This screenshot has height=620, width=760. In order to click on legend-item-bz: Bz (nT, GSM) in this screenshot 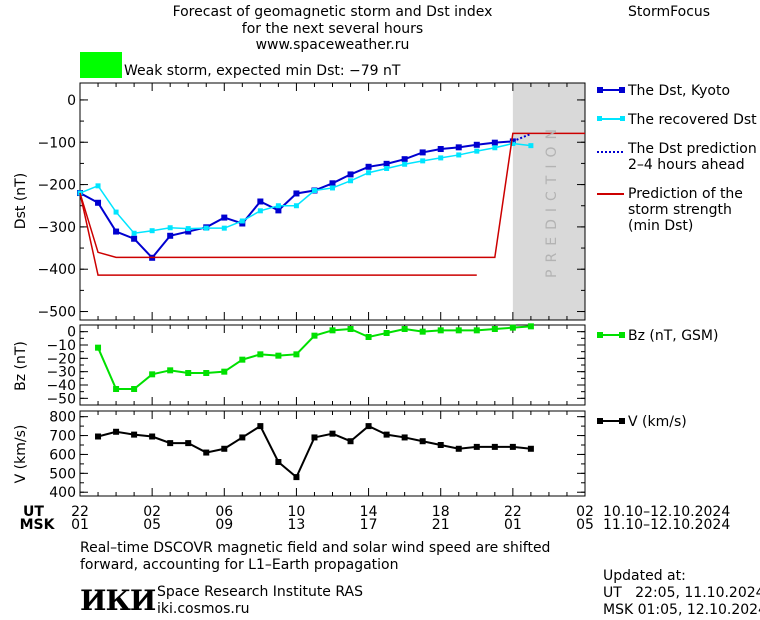, I will do `click(657, 336)`.